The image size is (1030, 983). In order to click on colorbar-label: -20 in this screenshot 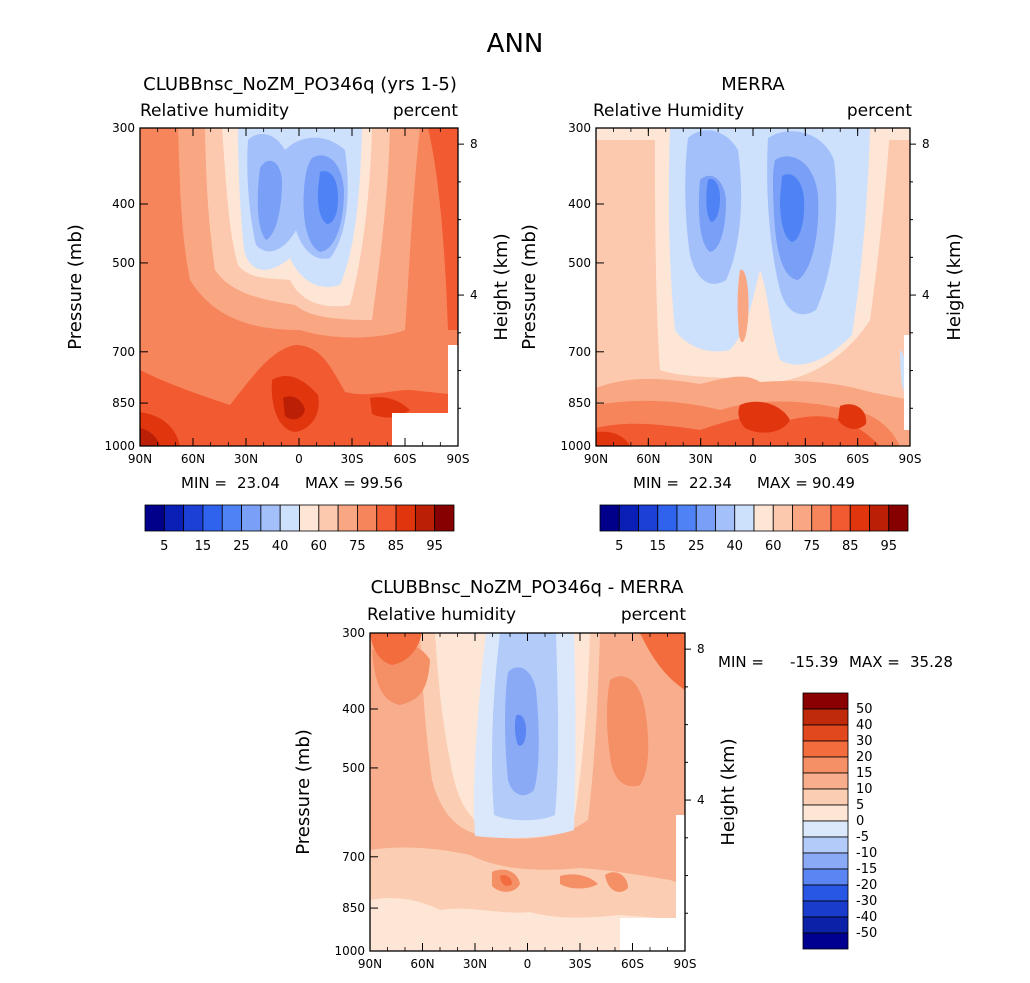, I will do `click(866, 885)`.